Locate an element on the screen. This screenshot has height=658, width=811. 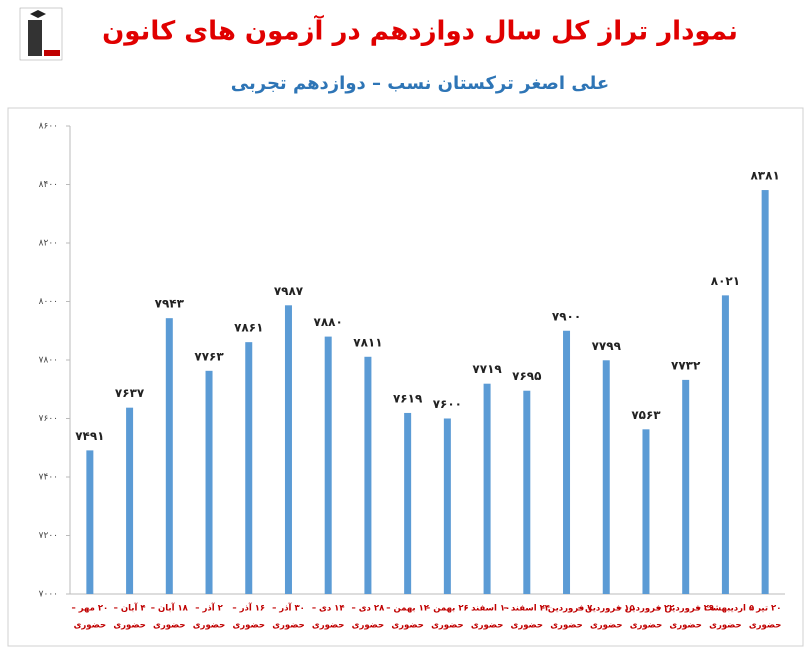
data-label: ۷۵۶۳ is located at coordinates (646, 415).